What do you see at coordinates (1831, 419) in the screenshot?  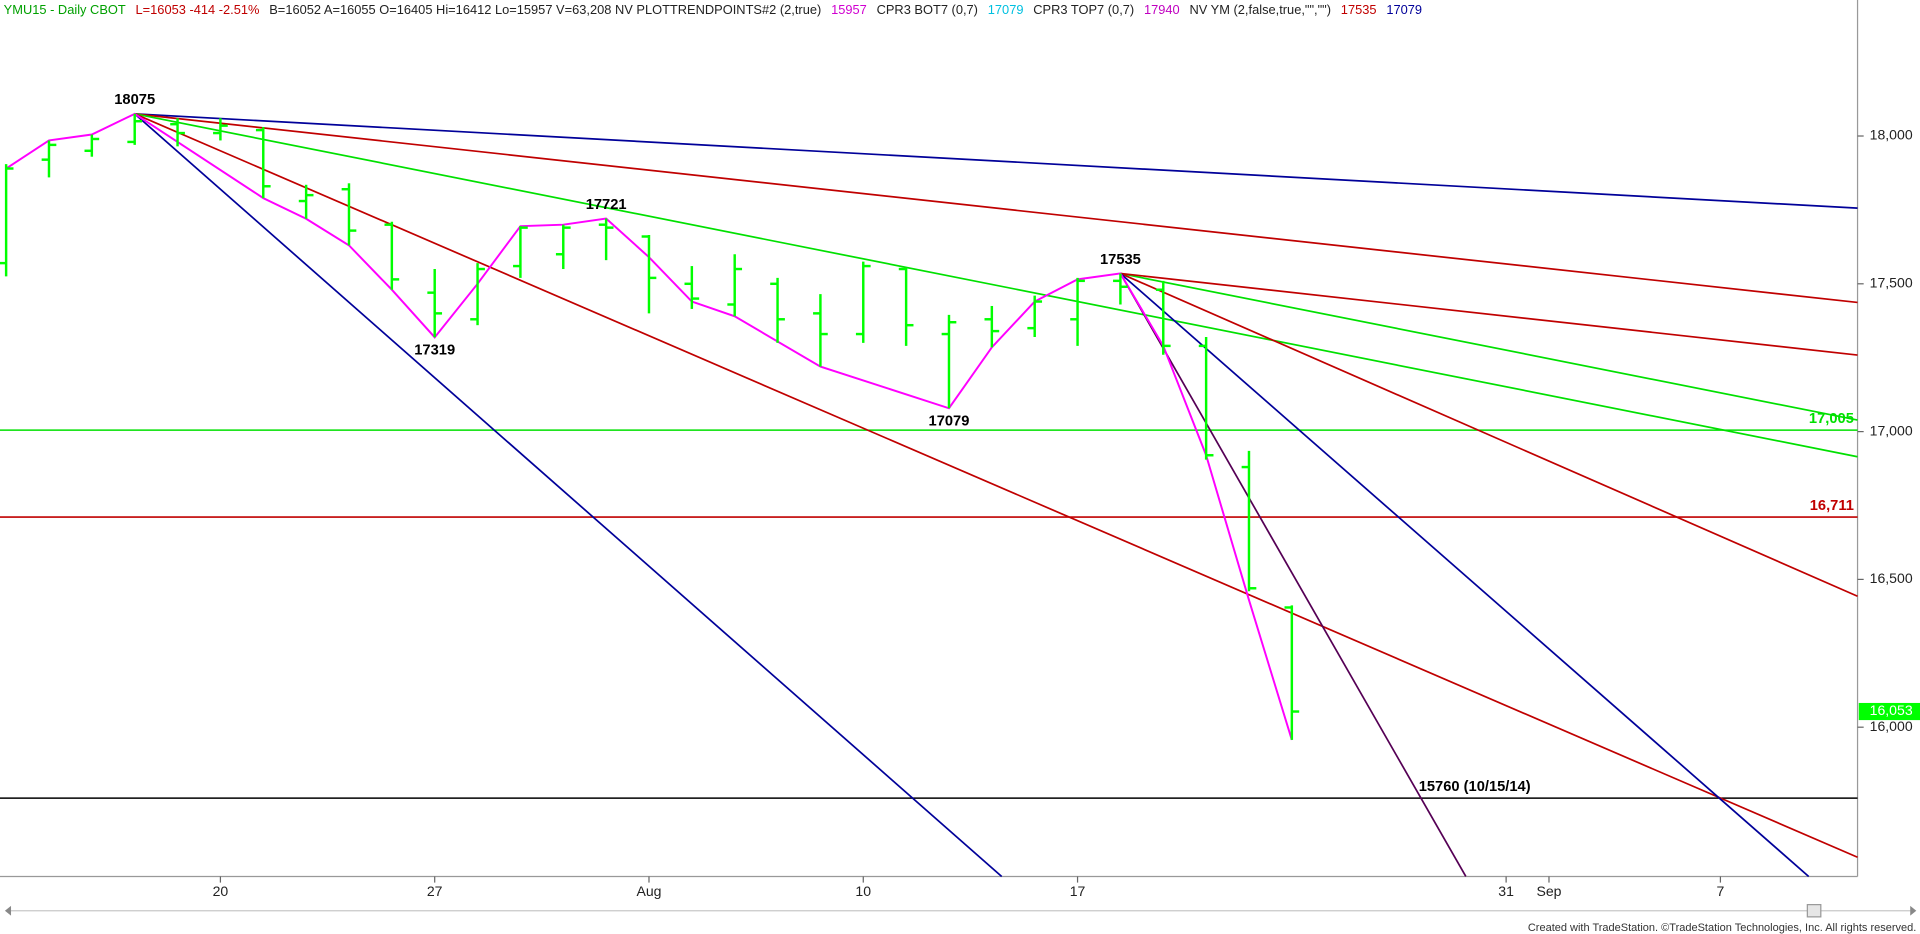 I see `level-label: 17,005` at bounding box center [1831, 419].